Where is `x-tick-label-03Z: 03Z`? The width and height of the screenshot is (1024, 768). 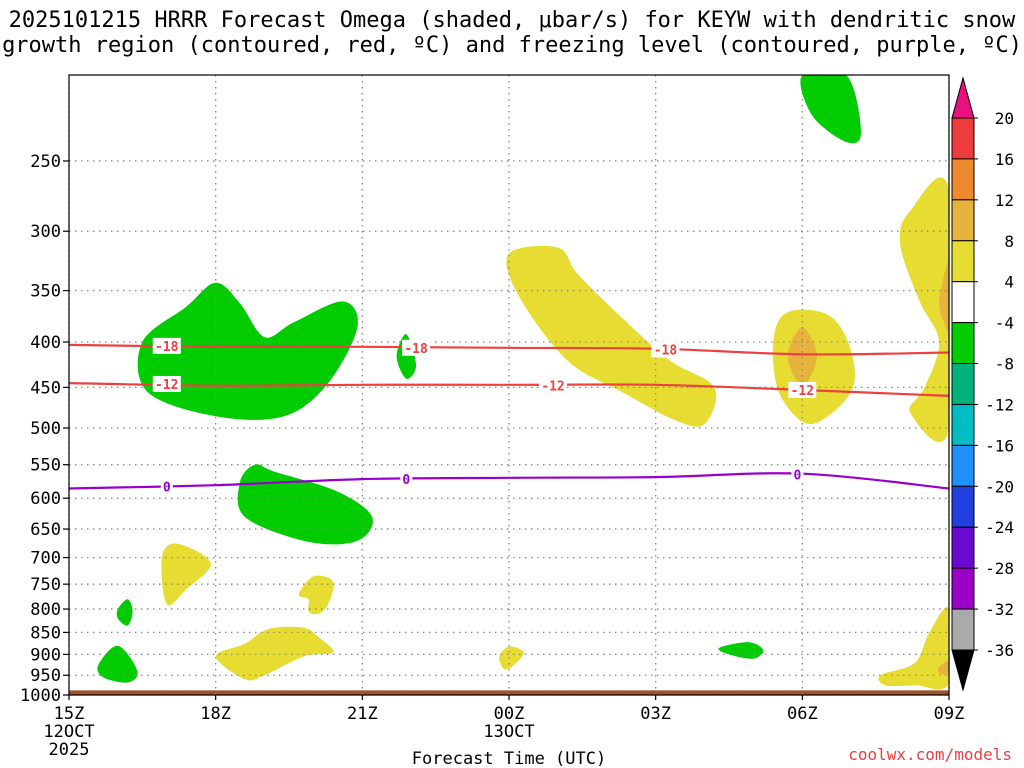
x-tick-label-03Z: 03Z is located at coordinates (655, 714).